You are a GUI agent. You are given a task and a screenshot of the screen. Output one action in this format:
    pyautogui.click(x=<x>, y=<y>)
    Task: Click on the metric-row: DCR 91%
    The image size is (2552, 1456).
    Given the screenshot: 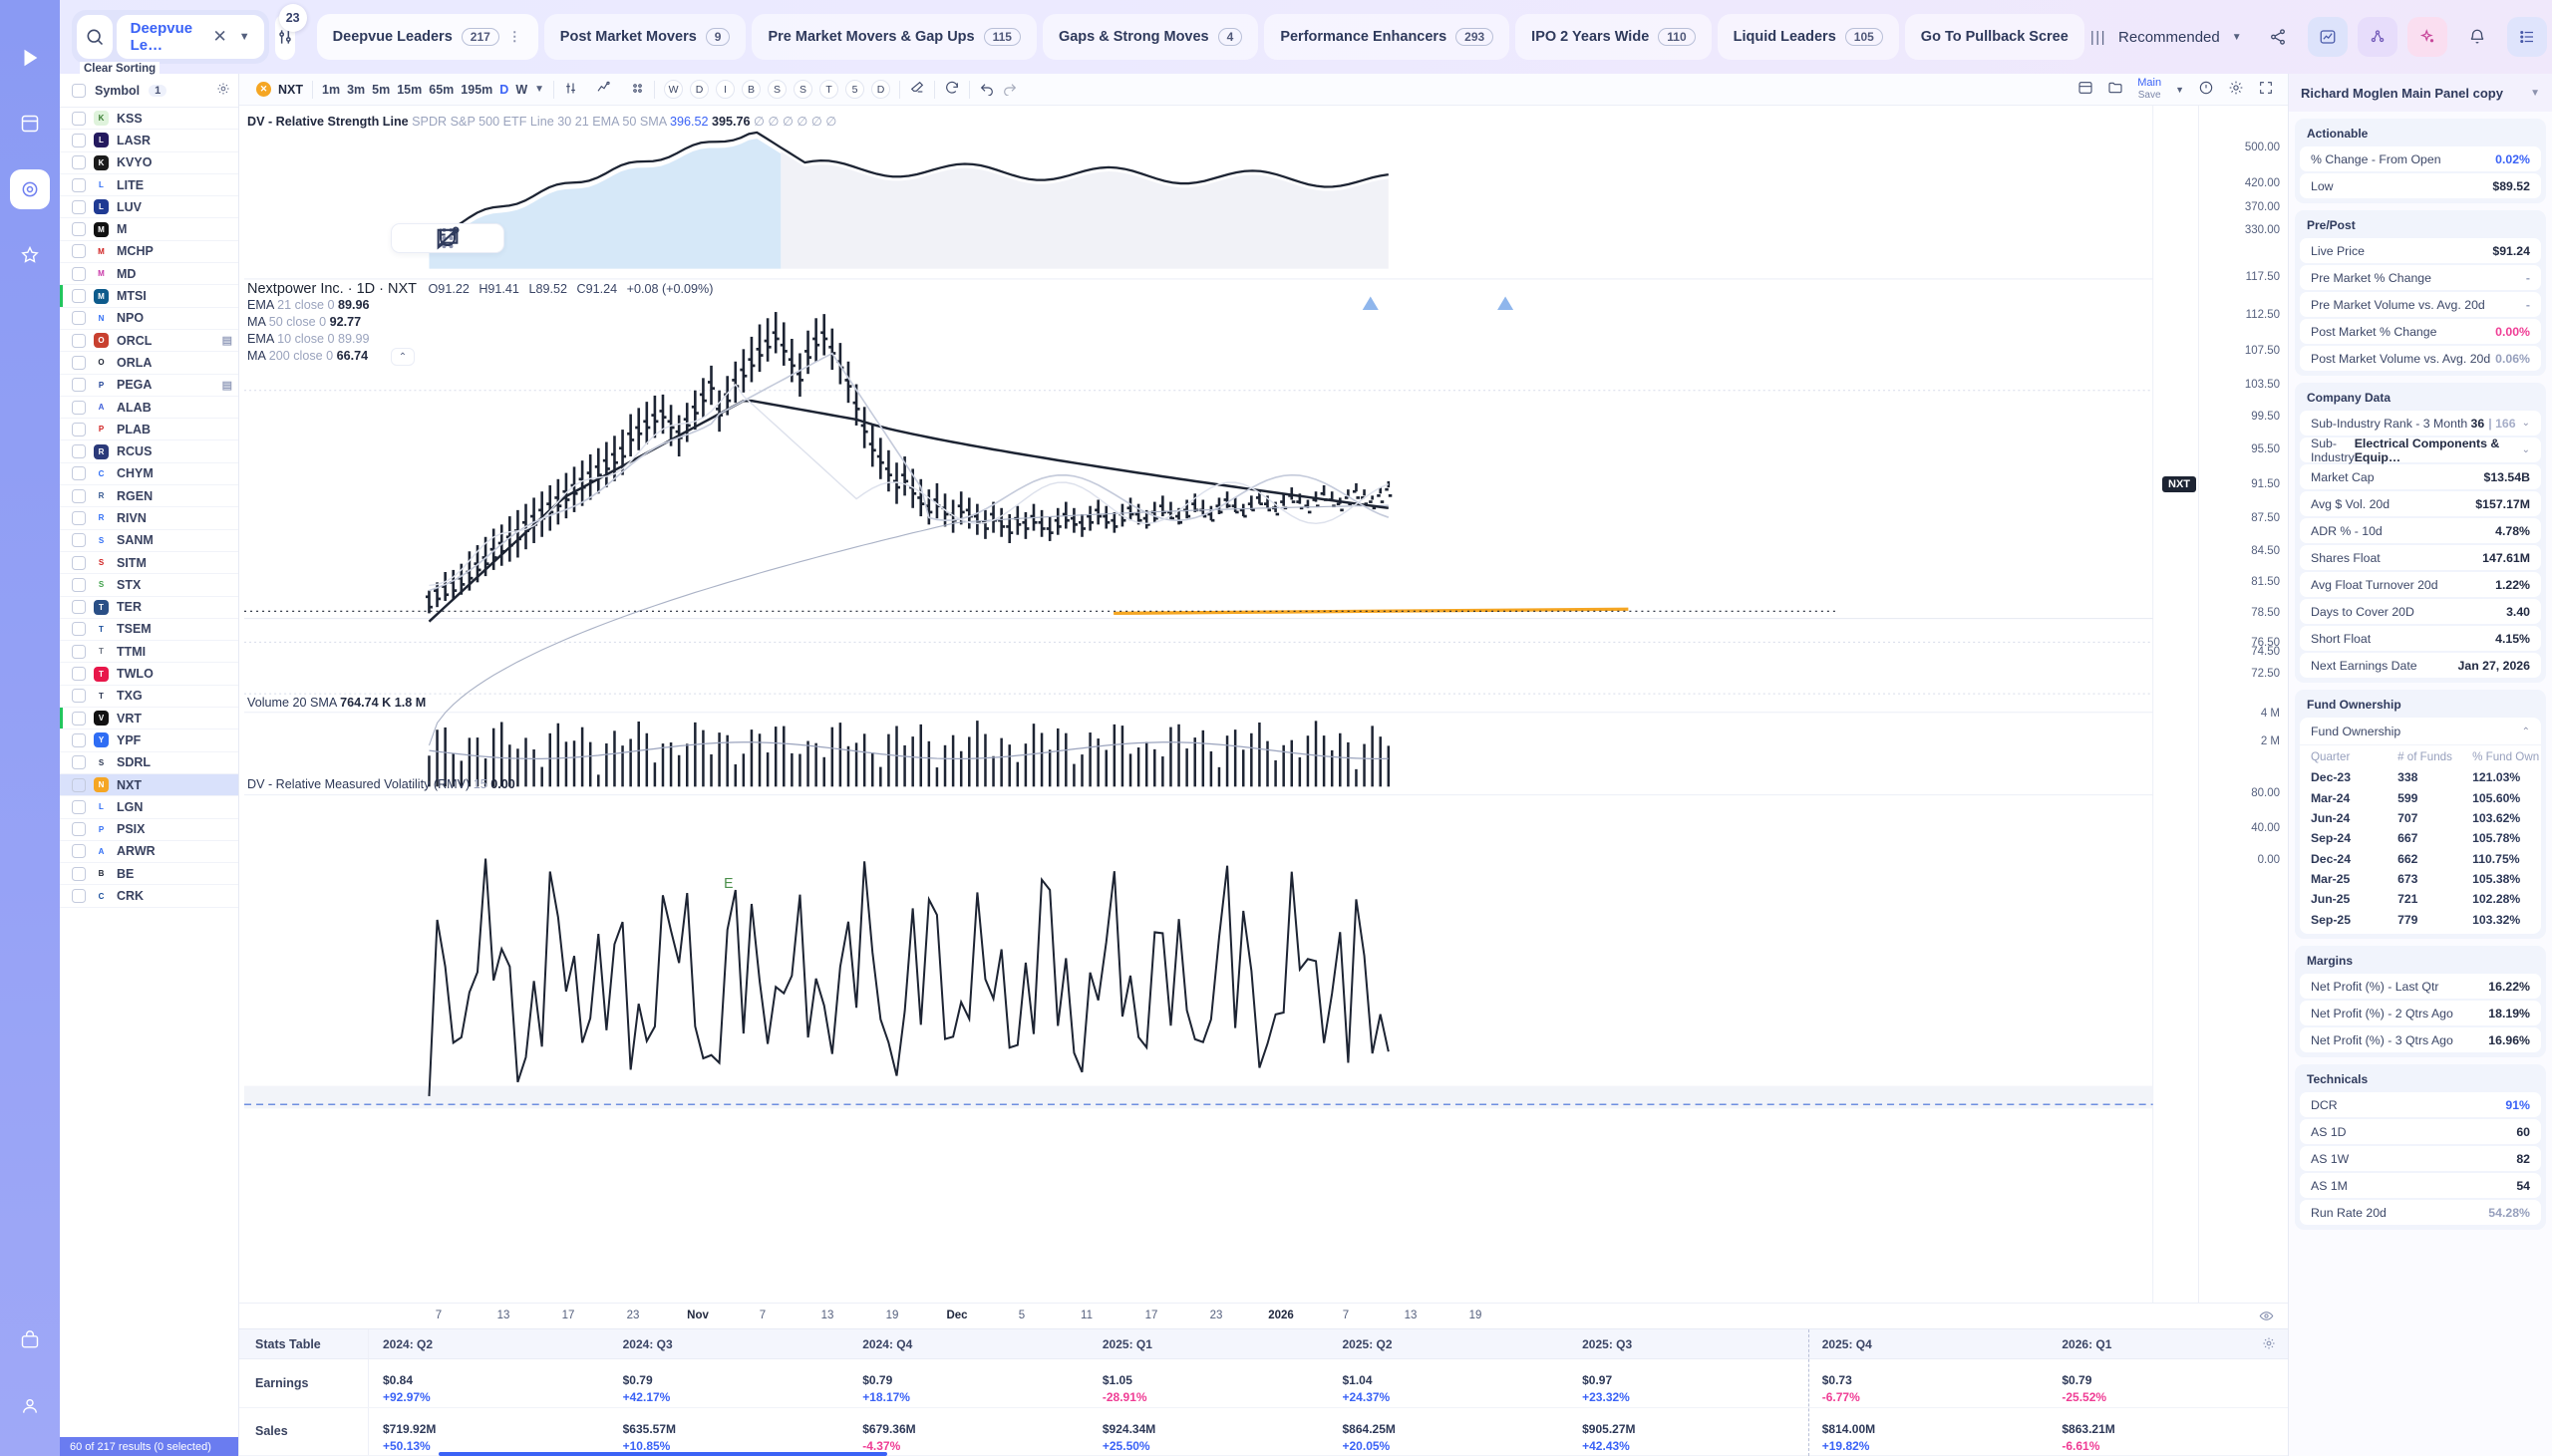 What is the action you would take?
    pyautogui.click(x=2420, y=1104)
    